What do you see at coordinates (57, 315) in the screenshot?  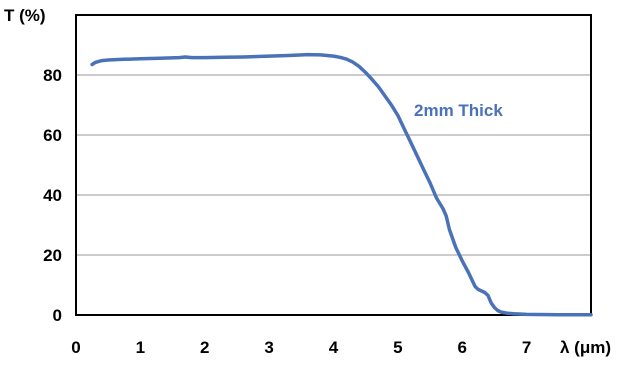 I see `y-tick-label: 0` at bounding box center [57, 315].